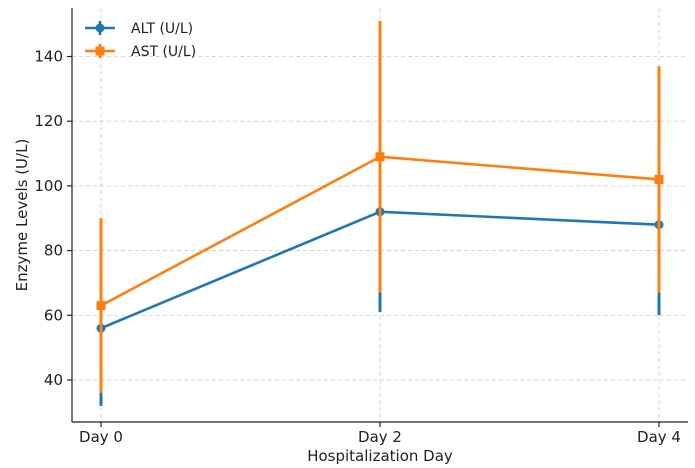 The width and height of the screenshot is (695, 468). Describe the element at coordinates (659, 437) in the screenshot. I see `x-tick-label: Day 4` at that location.